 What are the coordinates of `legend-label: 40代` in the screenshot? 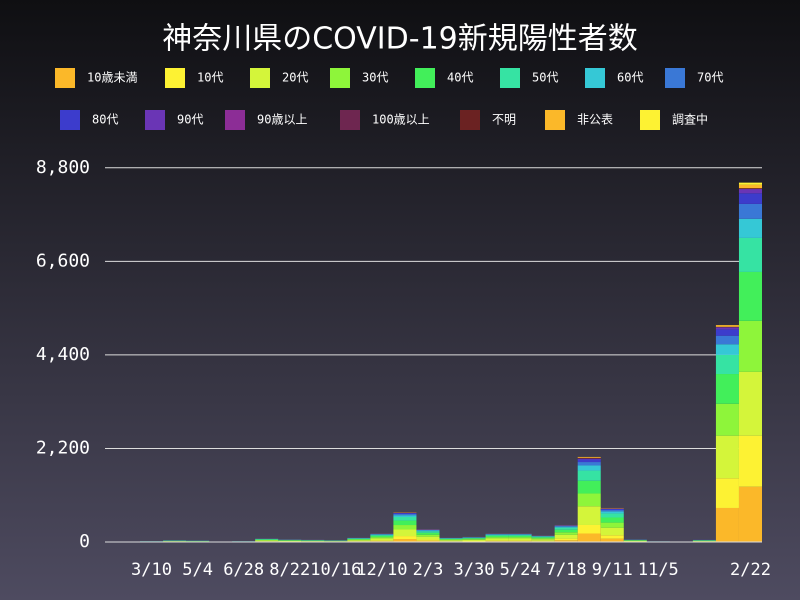 It's located at (460, 78).